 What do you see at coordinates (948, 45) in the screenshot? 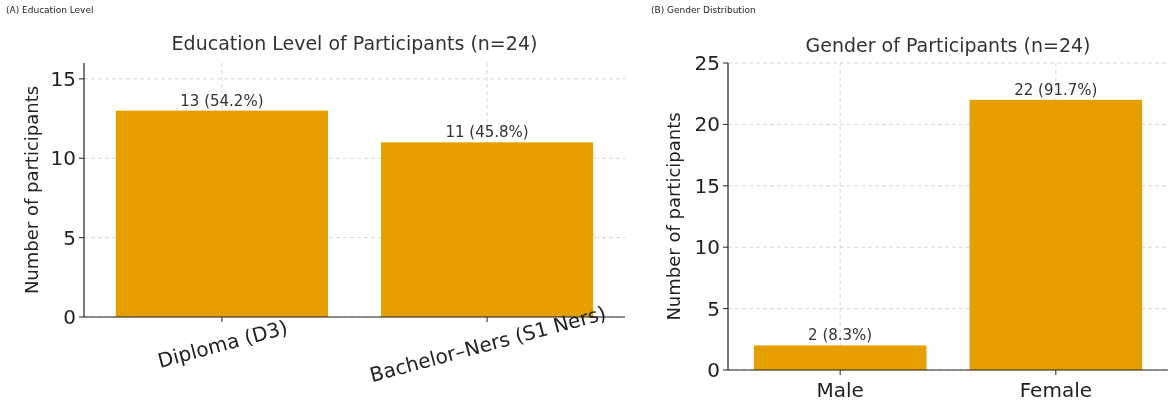
I see `chart-title: Gender of Participants (n=24)` at bounding box center [948, 45].